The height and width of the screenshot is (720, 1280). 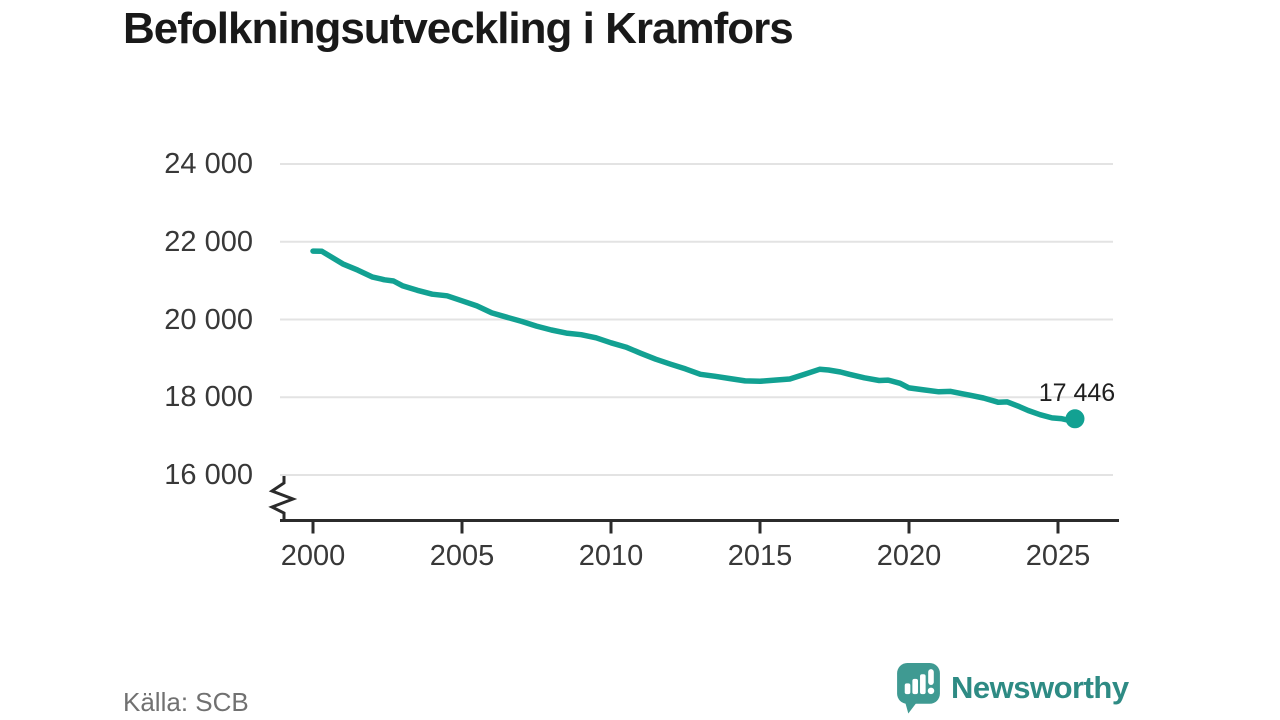 What do you see at coordinates (186, 702) in the screenshot?
I see `source-note: Källa: SCB` at bounding box center [186, 702].